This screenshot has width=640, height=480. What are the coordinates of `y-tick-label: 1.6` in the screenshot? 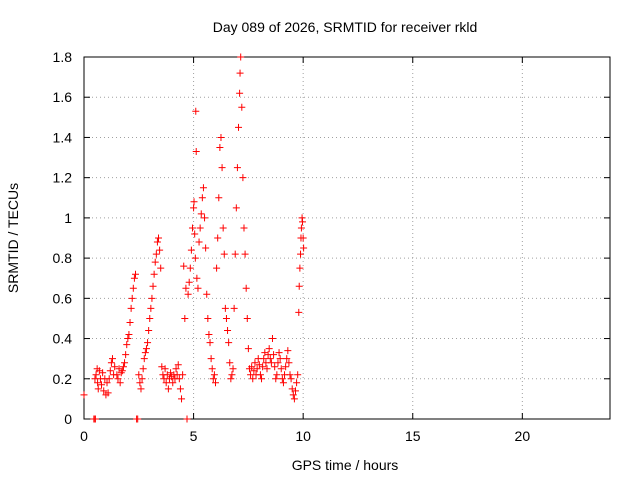 It's located at (63, 97).